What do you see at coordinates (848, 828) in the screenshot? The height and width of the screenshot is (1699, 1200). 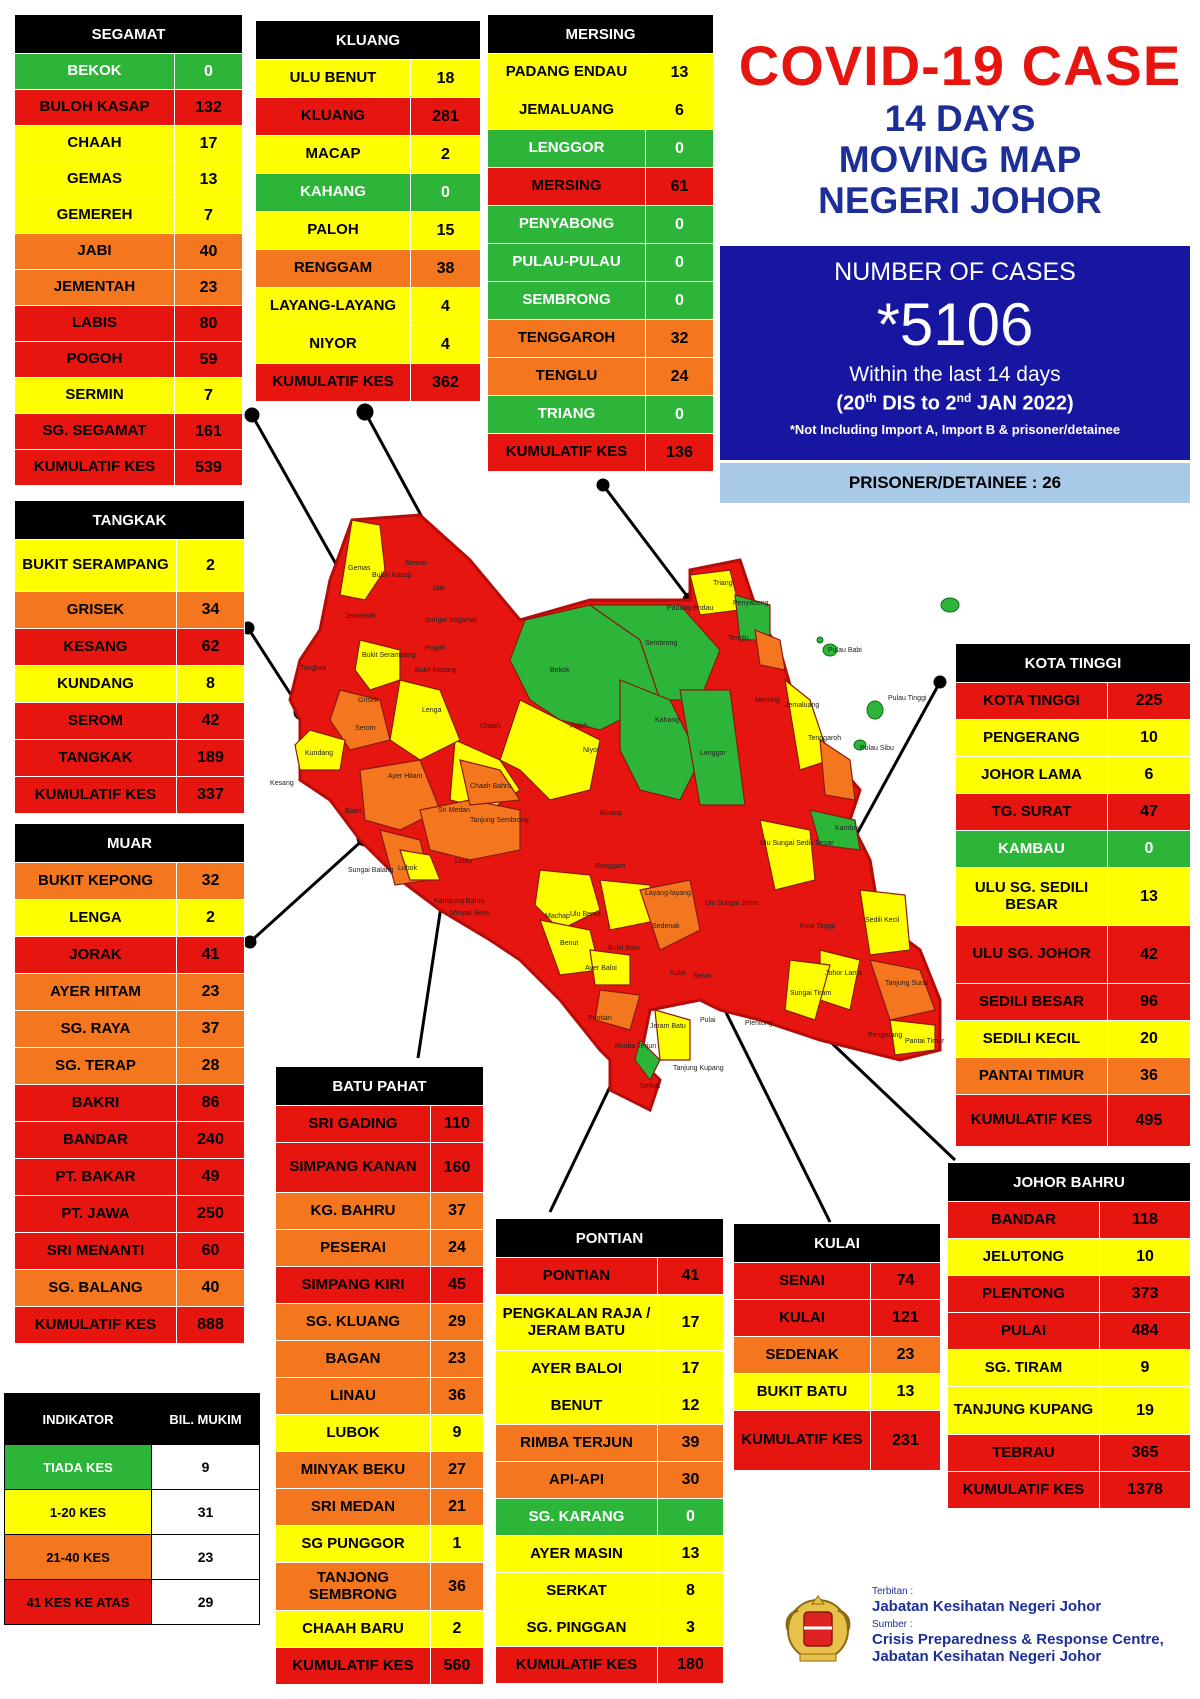 I see `map-label: Kambau` at bounding box center [848, 828].